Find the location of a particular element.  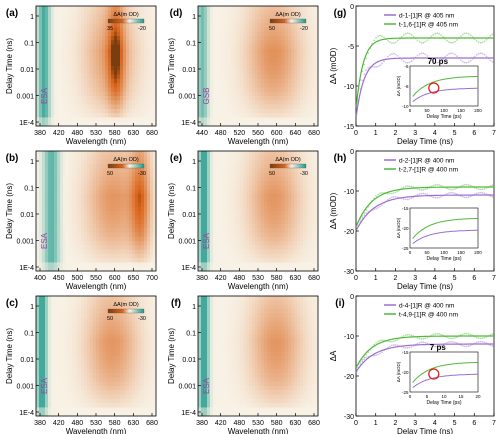

y-axis-label: Delay Time (ns) is located at coordinates (9, 211).